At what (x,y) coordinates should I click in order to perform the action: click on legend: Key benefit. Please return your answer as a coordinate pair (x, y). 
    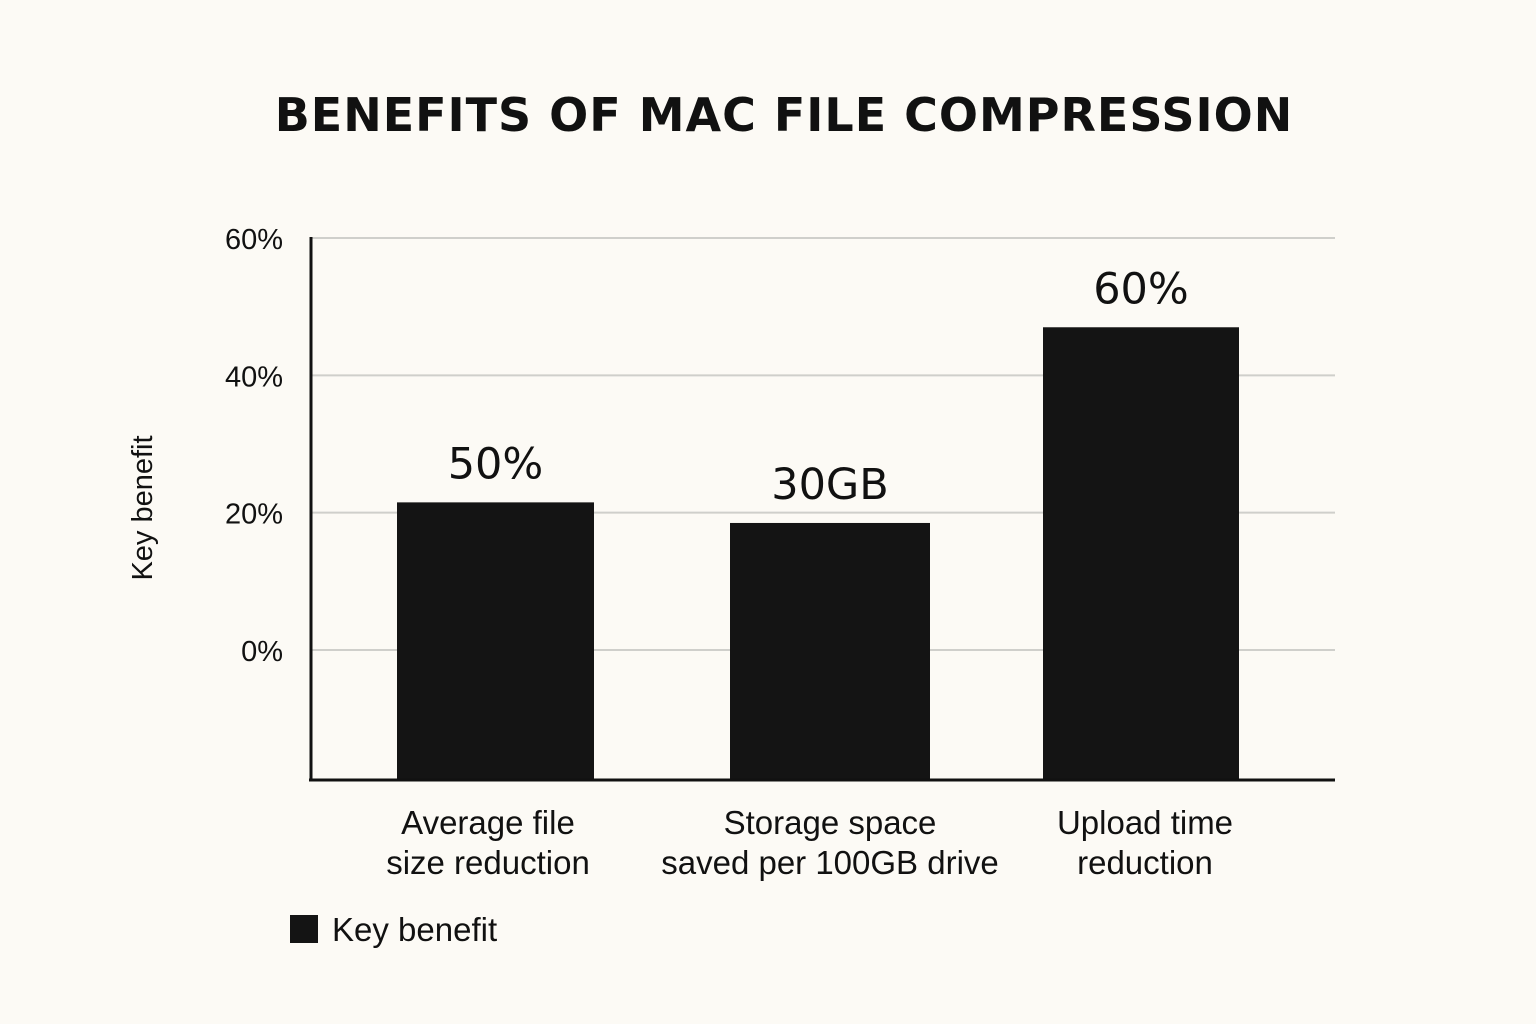
    Looking at the image, I should click on (393, 929).